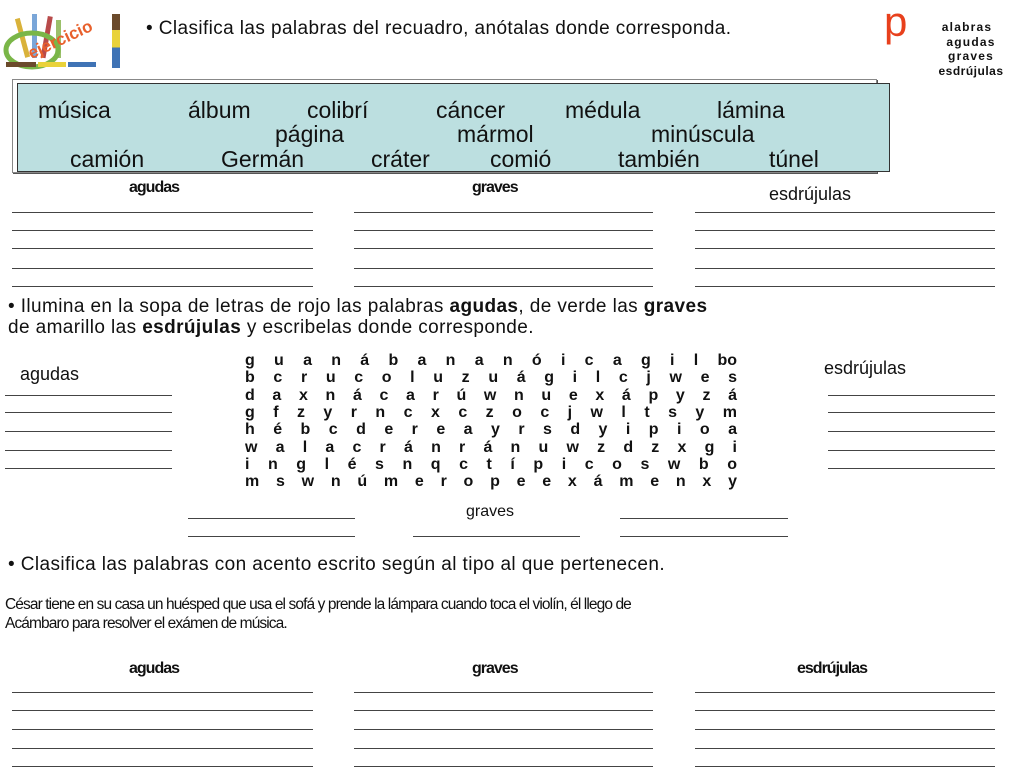  What do you see at coordinates (154, 187) in the screenshot?
I see `heading-agudas: agudas` at bounding box center [154, 187].